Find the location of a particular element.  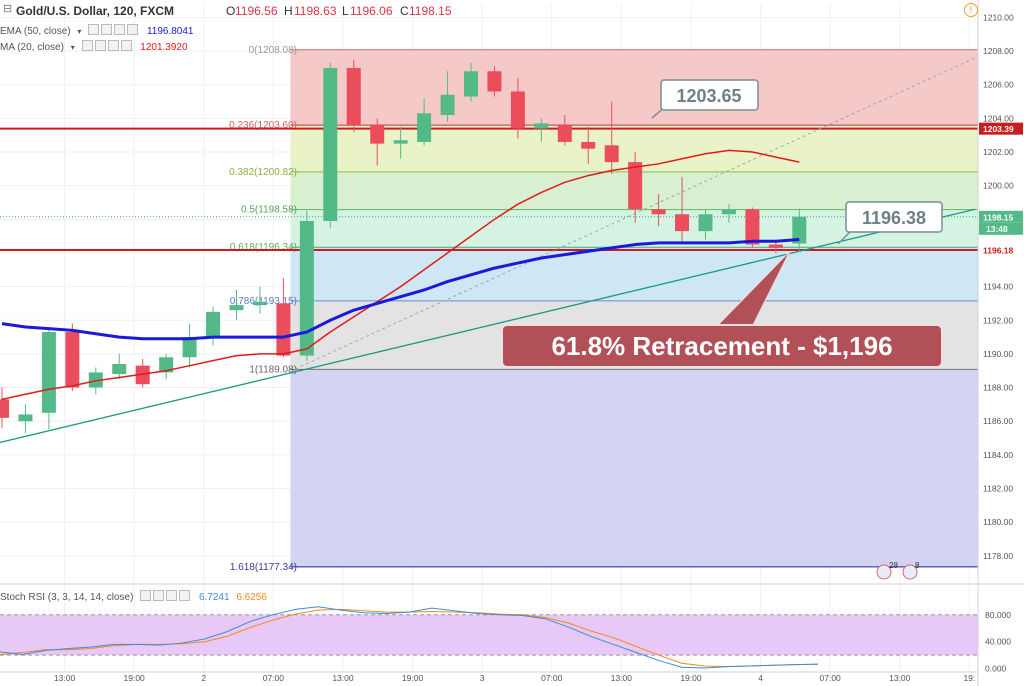

close-label: C is located at coordinates (404, 11).